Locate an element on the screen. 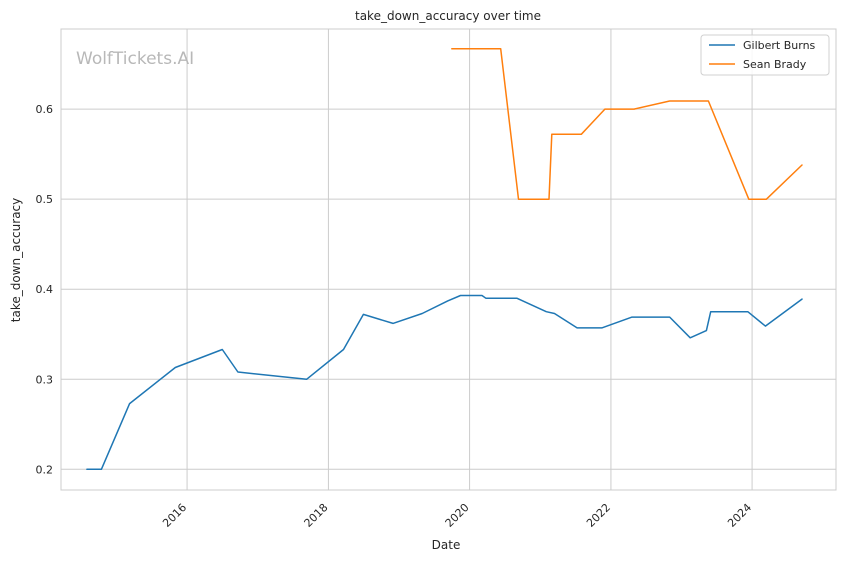 This screenshot has width=844, height=561. y-tick-label: 0.4 is located at coordinates (45, 289).